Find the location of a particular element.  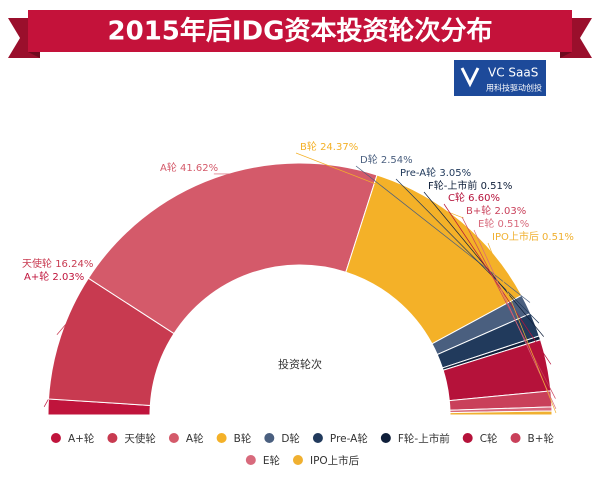

data-label-value: 41.62% is located at coordinates (199, 168).